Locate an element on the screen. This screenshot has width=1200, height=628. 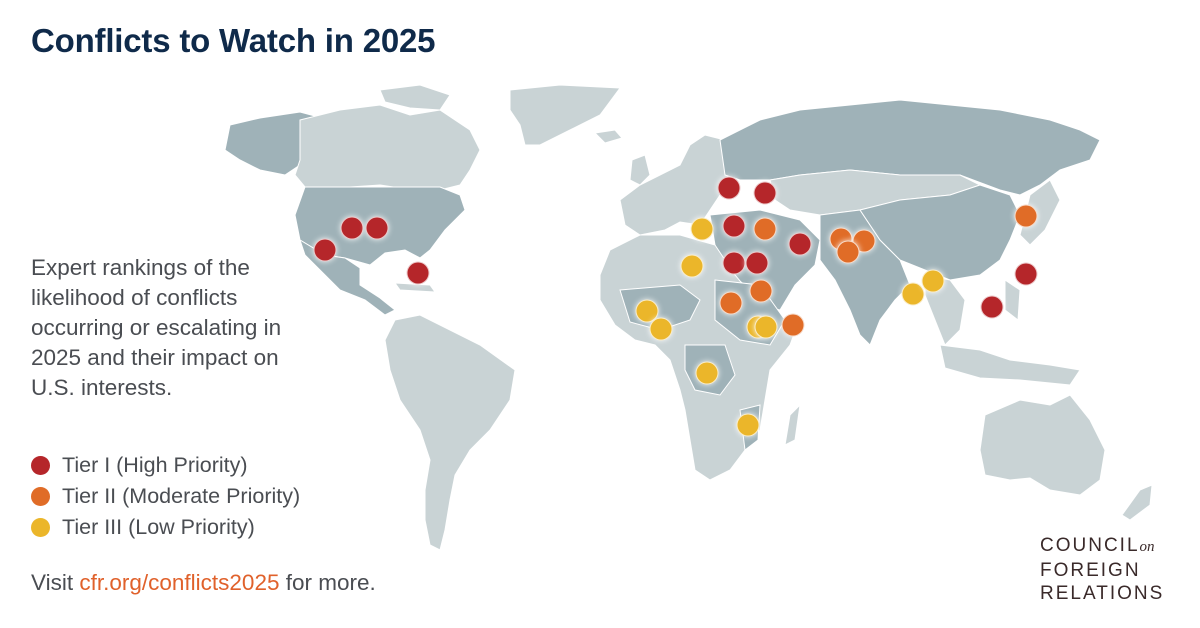
footer-visit-text: Visit cfr.org/conflicts2025 for more. is located at coordinates (203, 583).